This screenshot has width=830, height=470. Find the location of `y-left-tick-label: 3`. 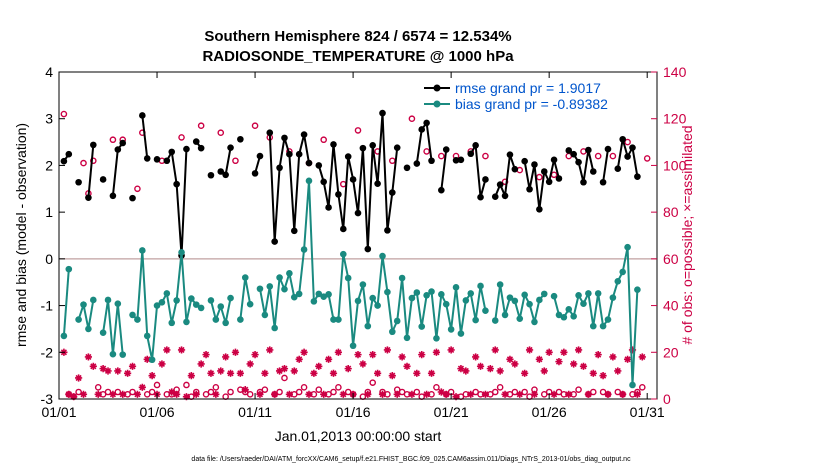

y-left-tick-label: 3 is located at coordinates (49, 119).